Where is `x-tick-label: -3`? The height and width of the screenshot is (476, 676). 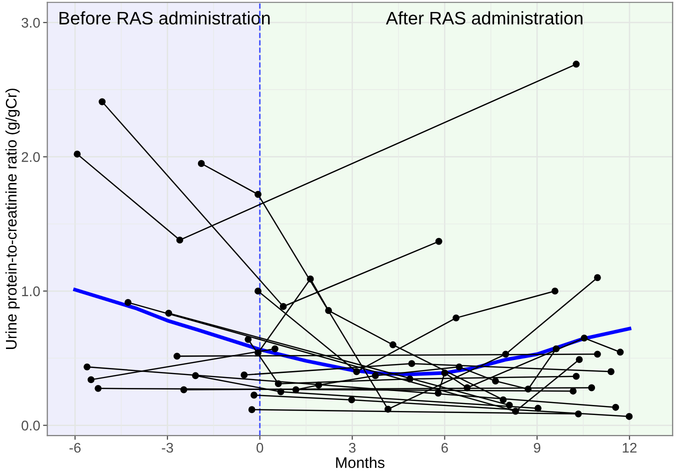 x-tick-label: -3 is located at coordinates (168, 447).